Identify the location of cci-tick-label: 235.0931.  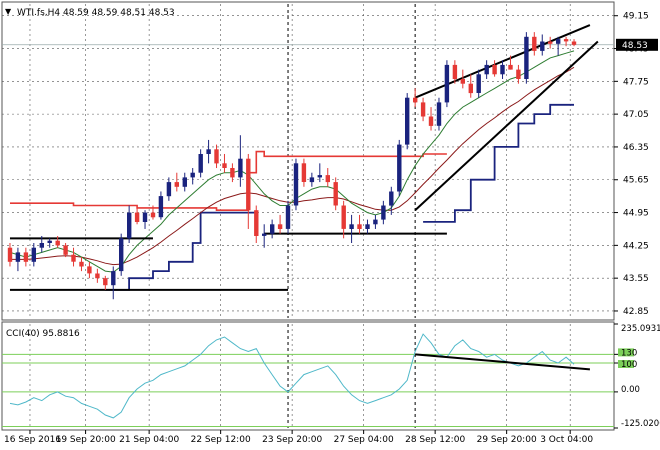
(640, 329).